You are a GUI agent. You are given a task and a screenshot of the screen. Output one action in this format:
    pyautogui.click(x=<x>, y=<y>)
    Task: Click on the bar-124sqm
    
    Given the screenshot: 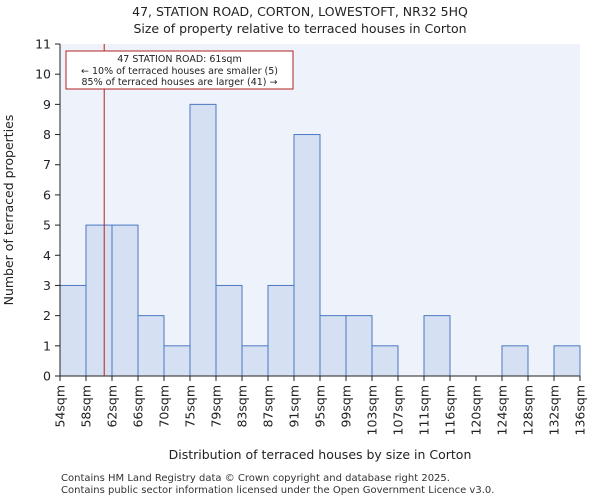 What is the action you would take?
    pyautogui.click(x=515, y=361)
    